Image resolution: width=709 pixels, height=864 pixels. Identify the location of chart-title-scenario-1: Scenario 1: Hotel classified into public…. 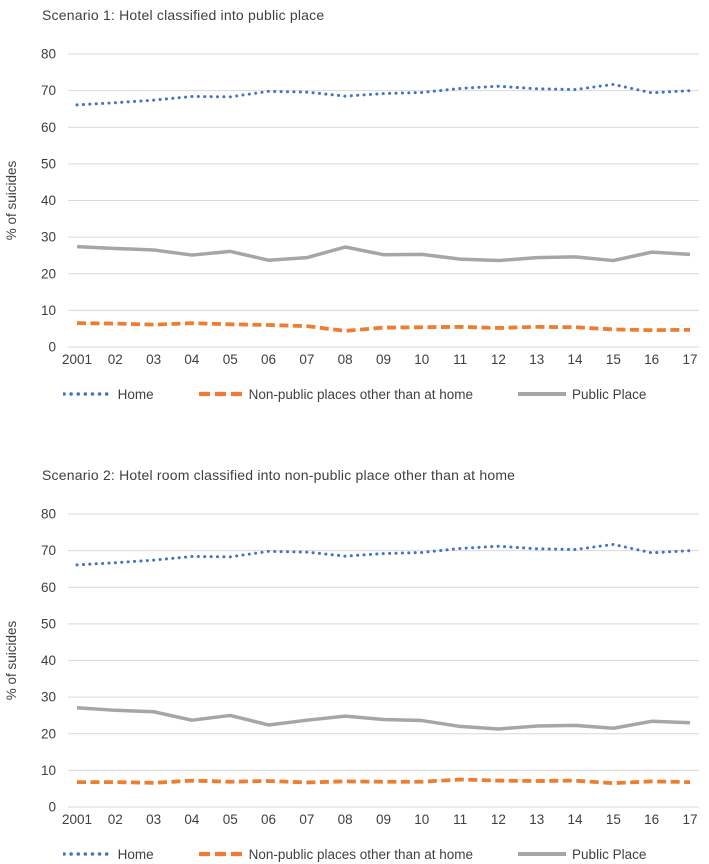
(183, 15).